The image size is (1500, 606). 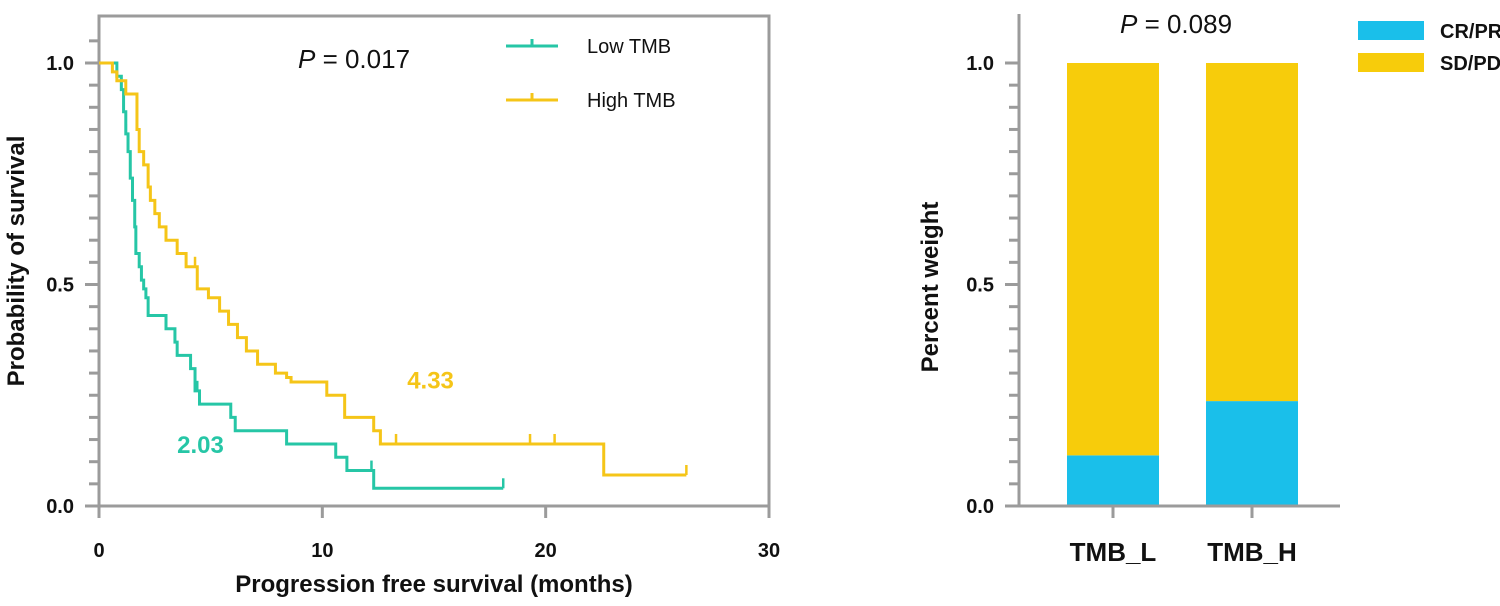 I want to click on bar-legend-swatch-crpr, so click(x=1391, y=30).